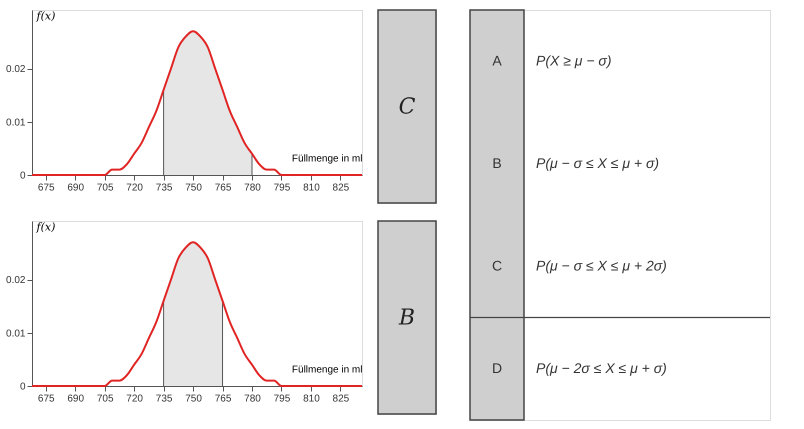 The height and width of the screenshot is (429, 804). I want to click on text: P(X ≥ μ − σ), so click(574, 60).